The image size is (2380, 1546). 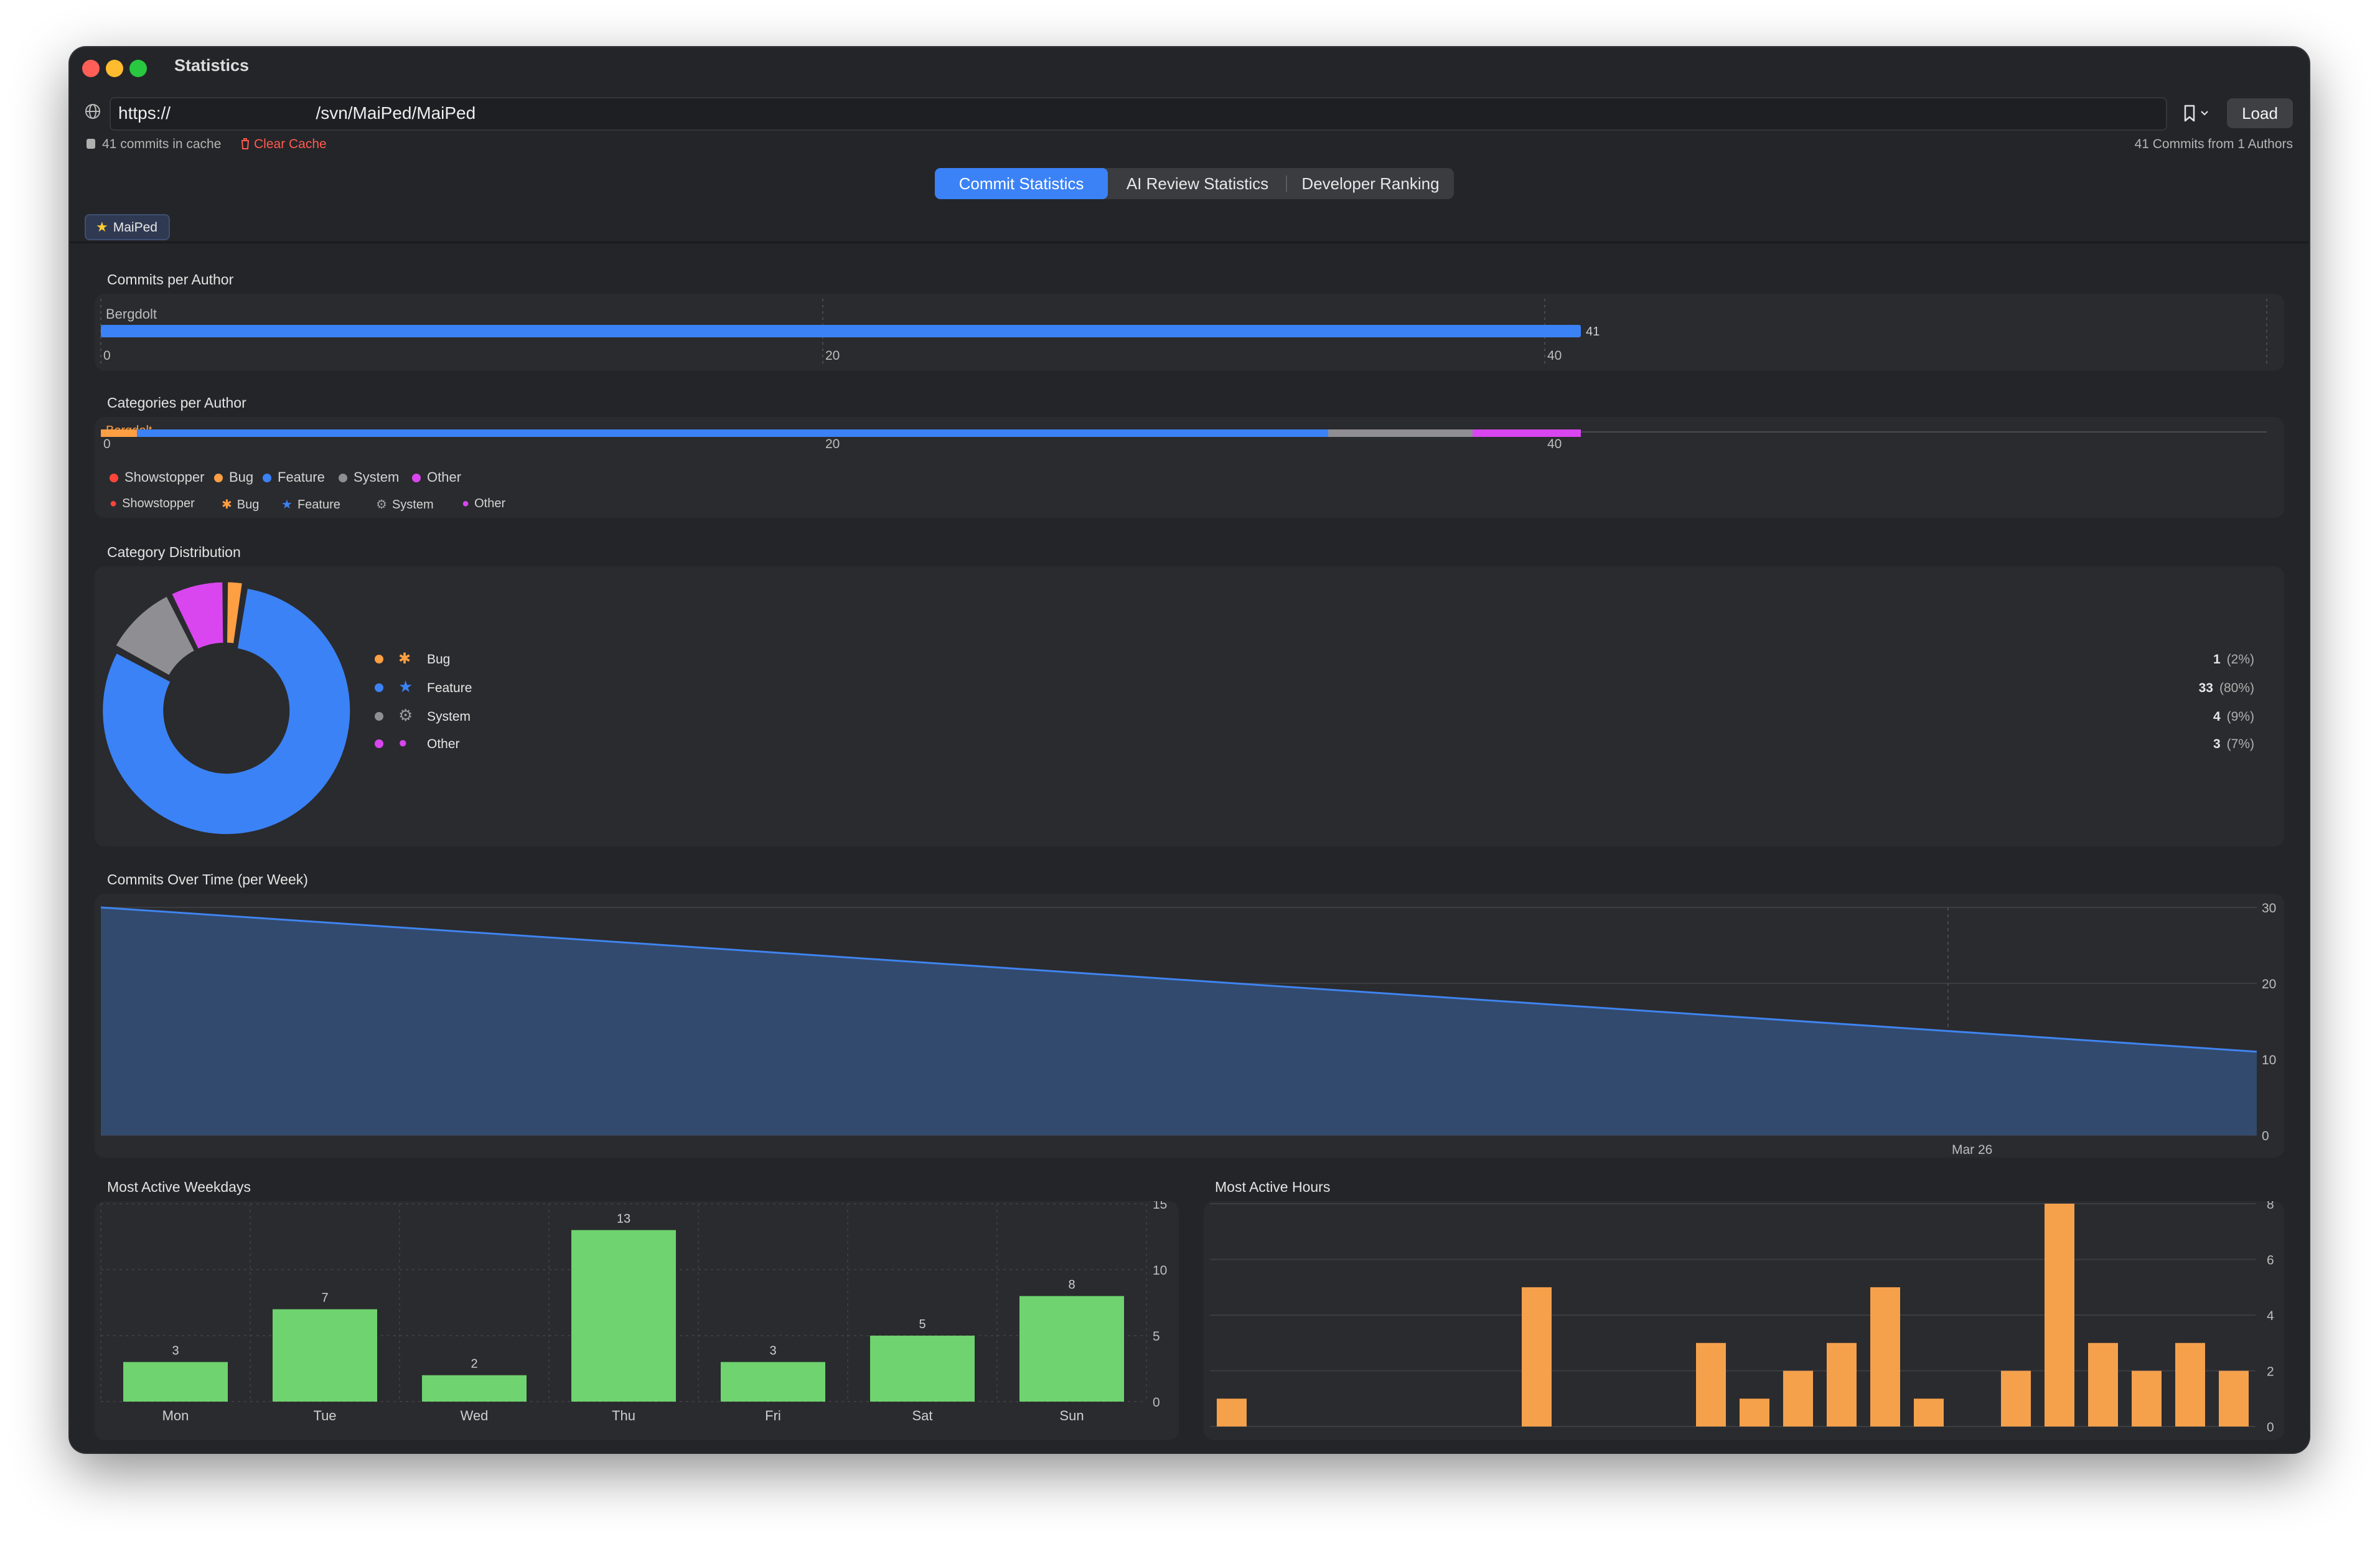 I want to click on pie-legend-row-other: ● Other 3 (7%), so click(x=1315, y=744).